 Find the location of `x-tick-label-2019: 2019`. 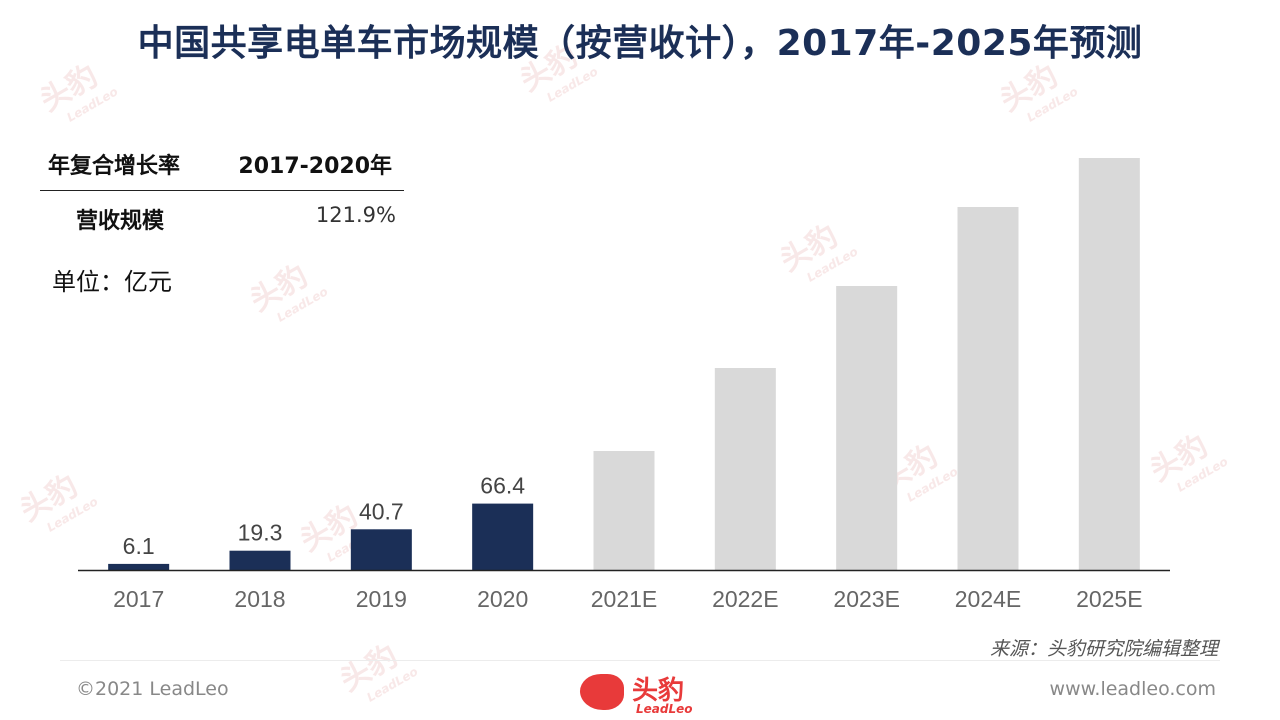

x-tick-label-2019: 2019 is located at coordinates (381, 599).